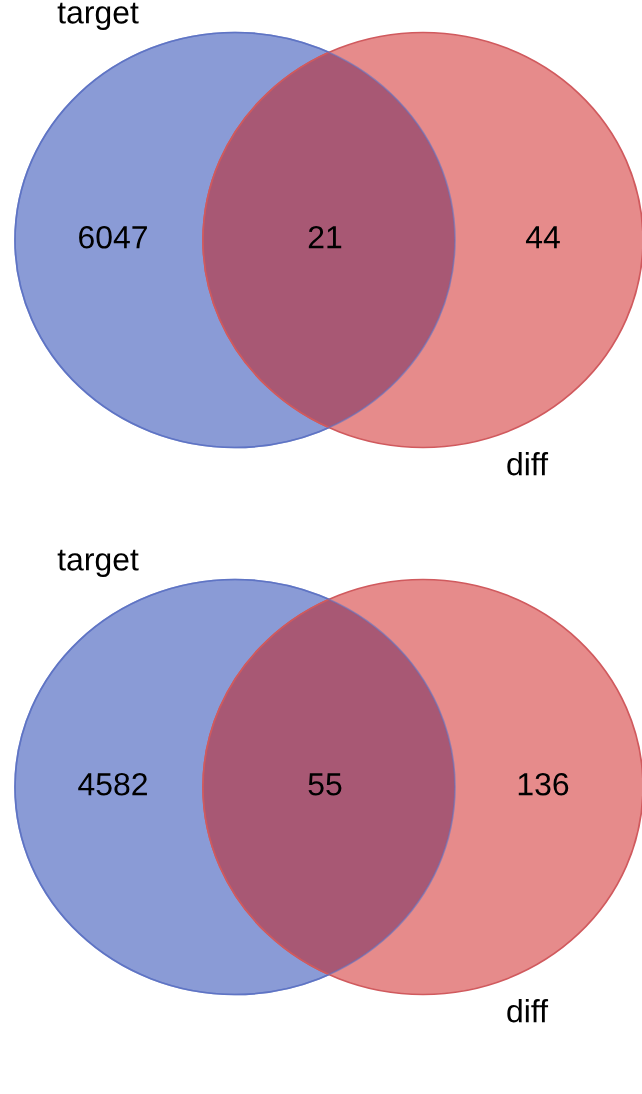 Image resolution: width=642 pixels, height=1094 pixels. What do you see at coordinates (325, 237) in the screenshot?
I see `data-label: 21` at bounding box center [325, 237].